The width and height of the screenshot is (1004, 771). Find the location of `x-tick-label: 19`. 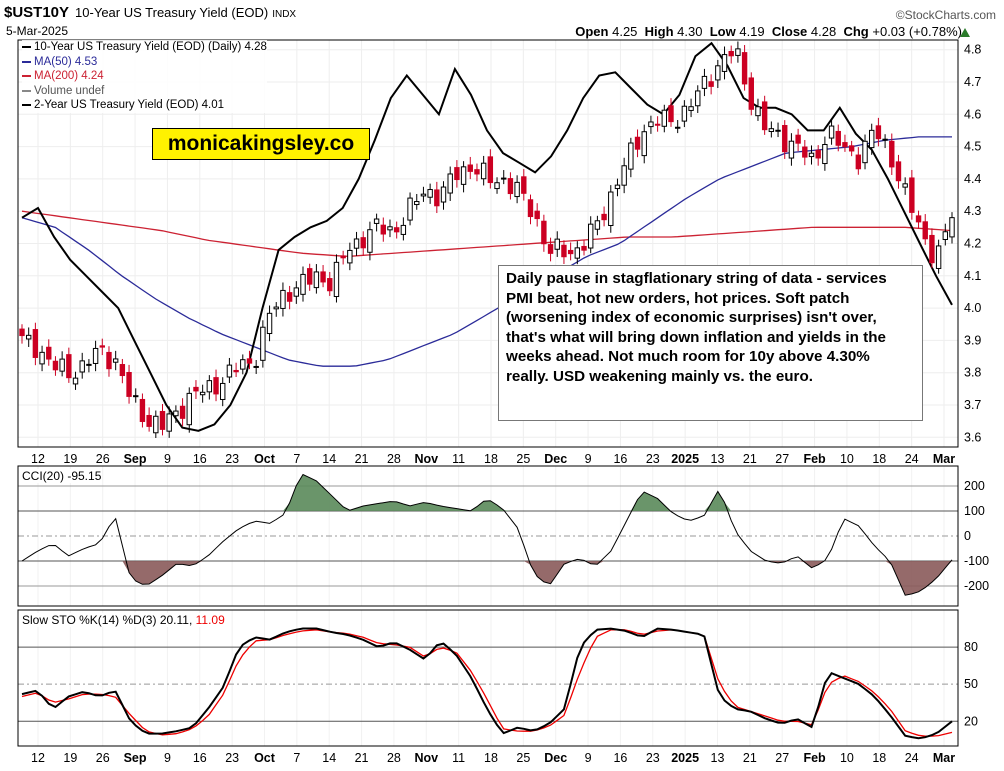

x-tick-label: 19 is located at coordinates (70, 459).